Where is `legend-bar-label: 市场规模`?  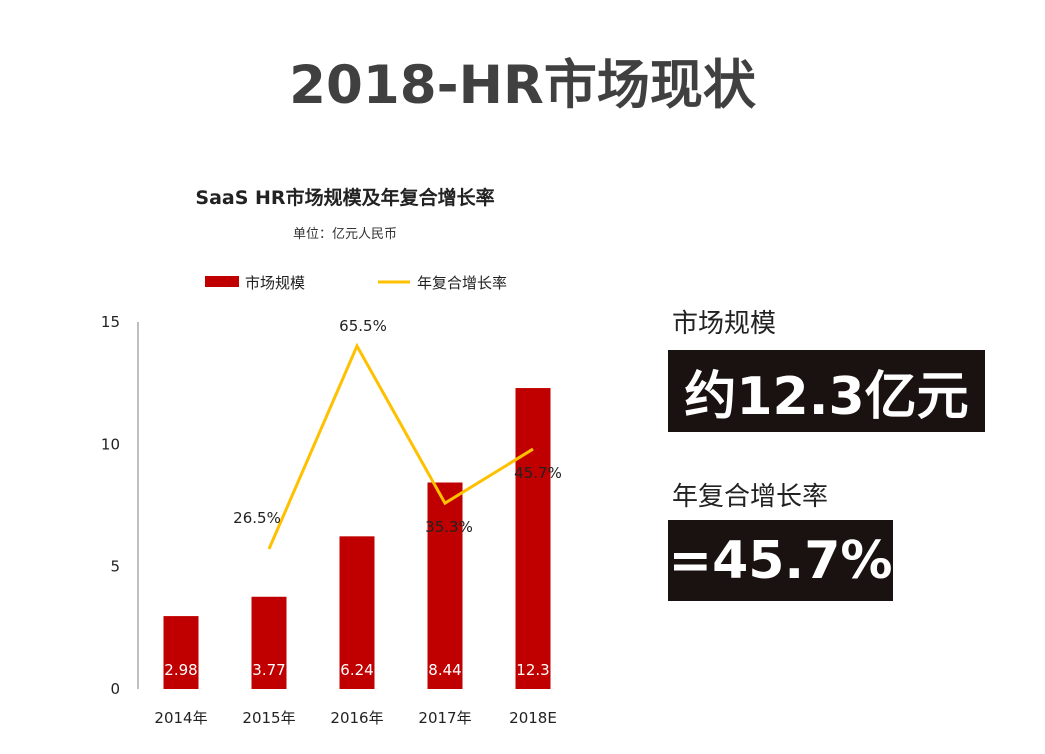
legend-bar-label: 市场规模 is located at coordinates (275, 283).